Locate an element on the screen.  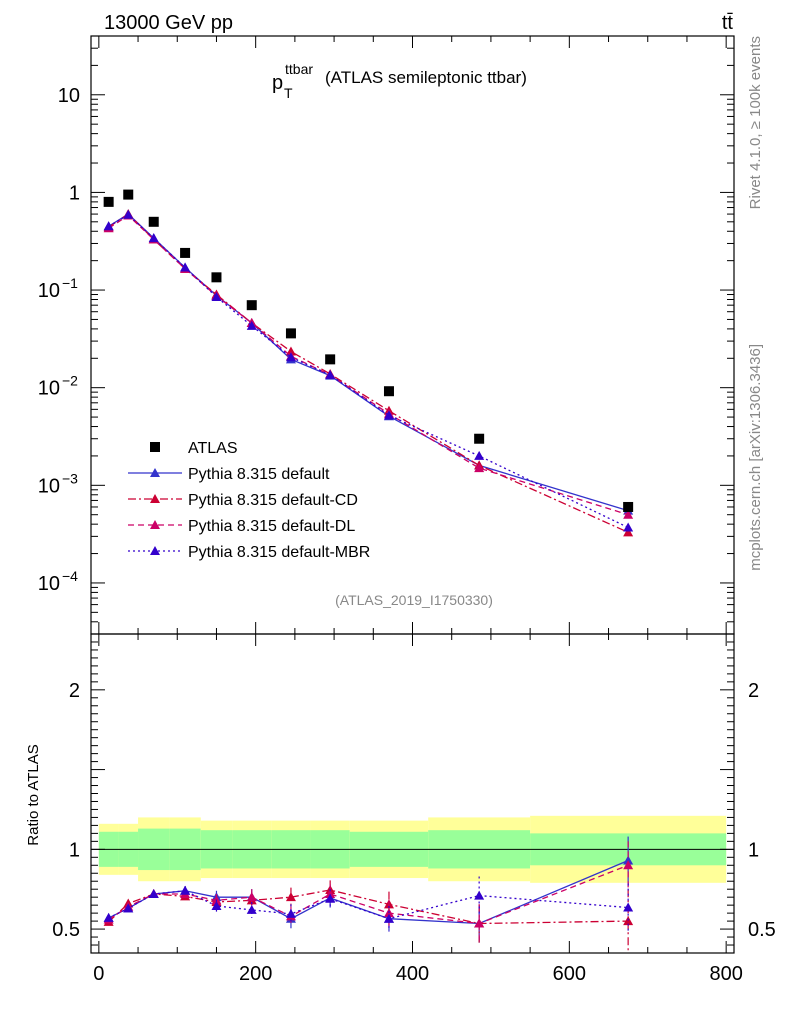
y-tick-exponent: −3 is located at coordinates (70, 478).